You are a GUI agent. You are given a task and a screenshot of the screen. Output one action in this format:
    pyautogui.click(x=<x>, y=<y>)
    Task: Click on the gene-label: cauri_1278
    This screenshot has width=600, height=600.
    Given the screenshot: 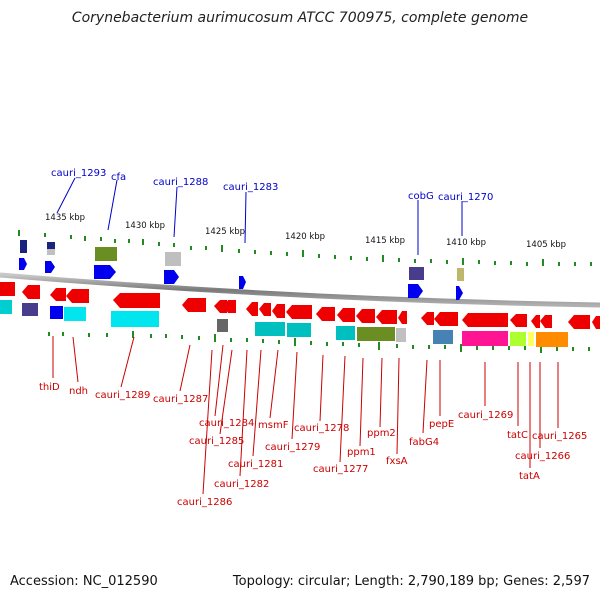 What is the action you would take?
    pyautogui.click(x=321, y=428)
    